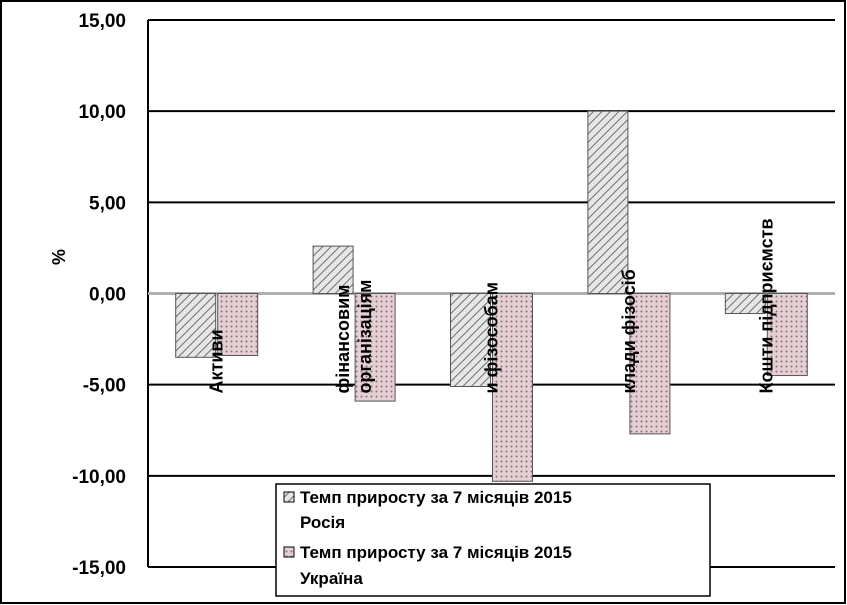 The width and height of the screenshot is (847, 605). What do you see at coordinates (289, 552) in the screenshot?
I see `legend-swatch-ukraine` at bounding box center [289, 552].